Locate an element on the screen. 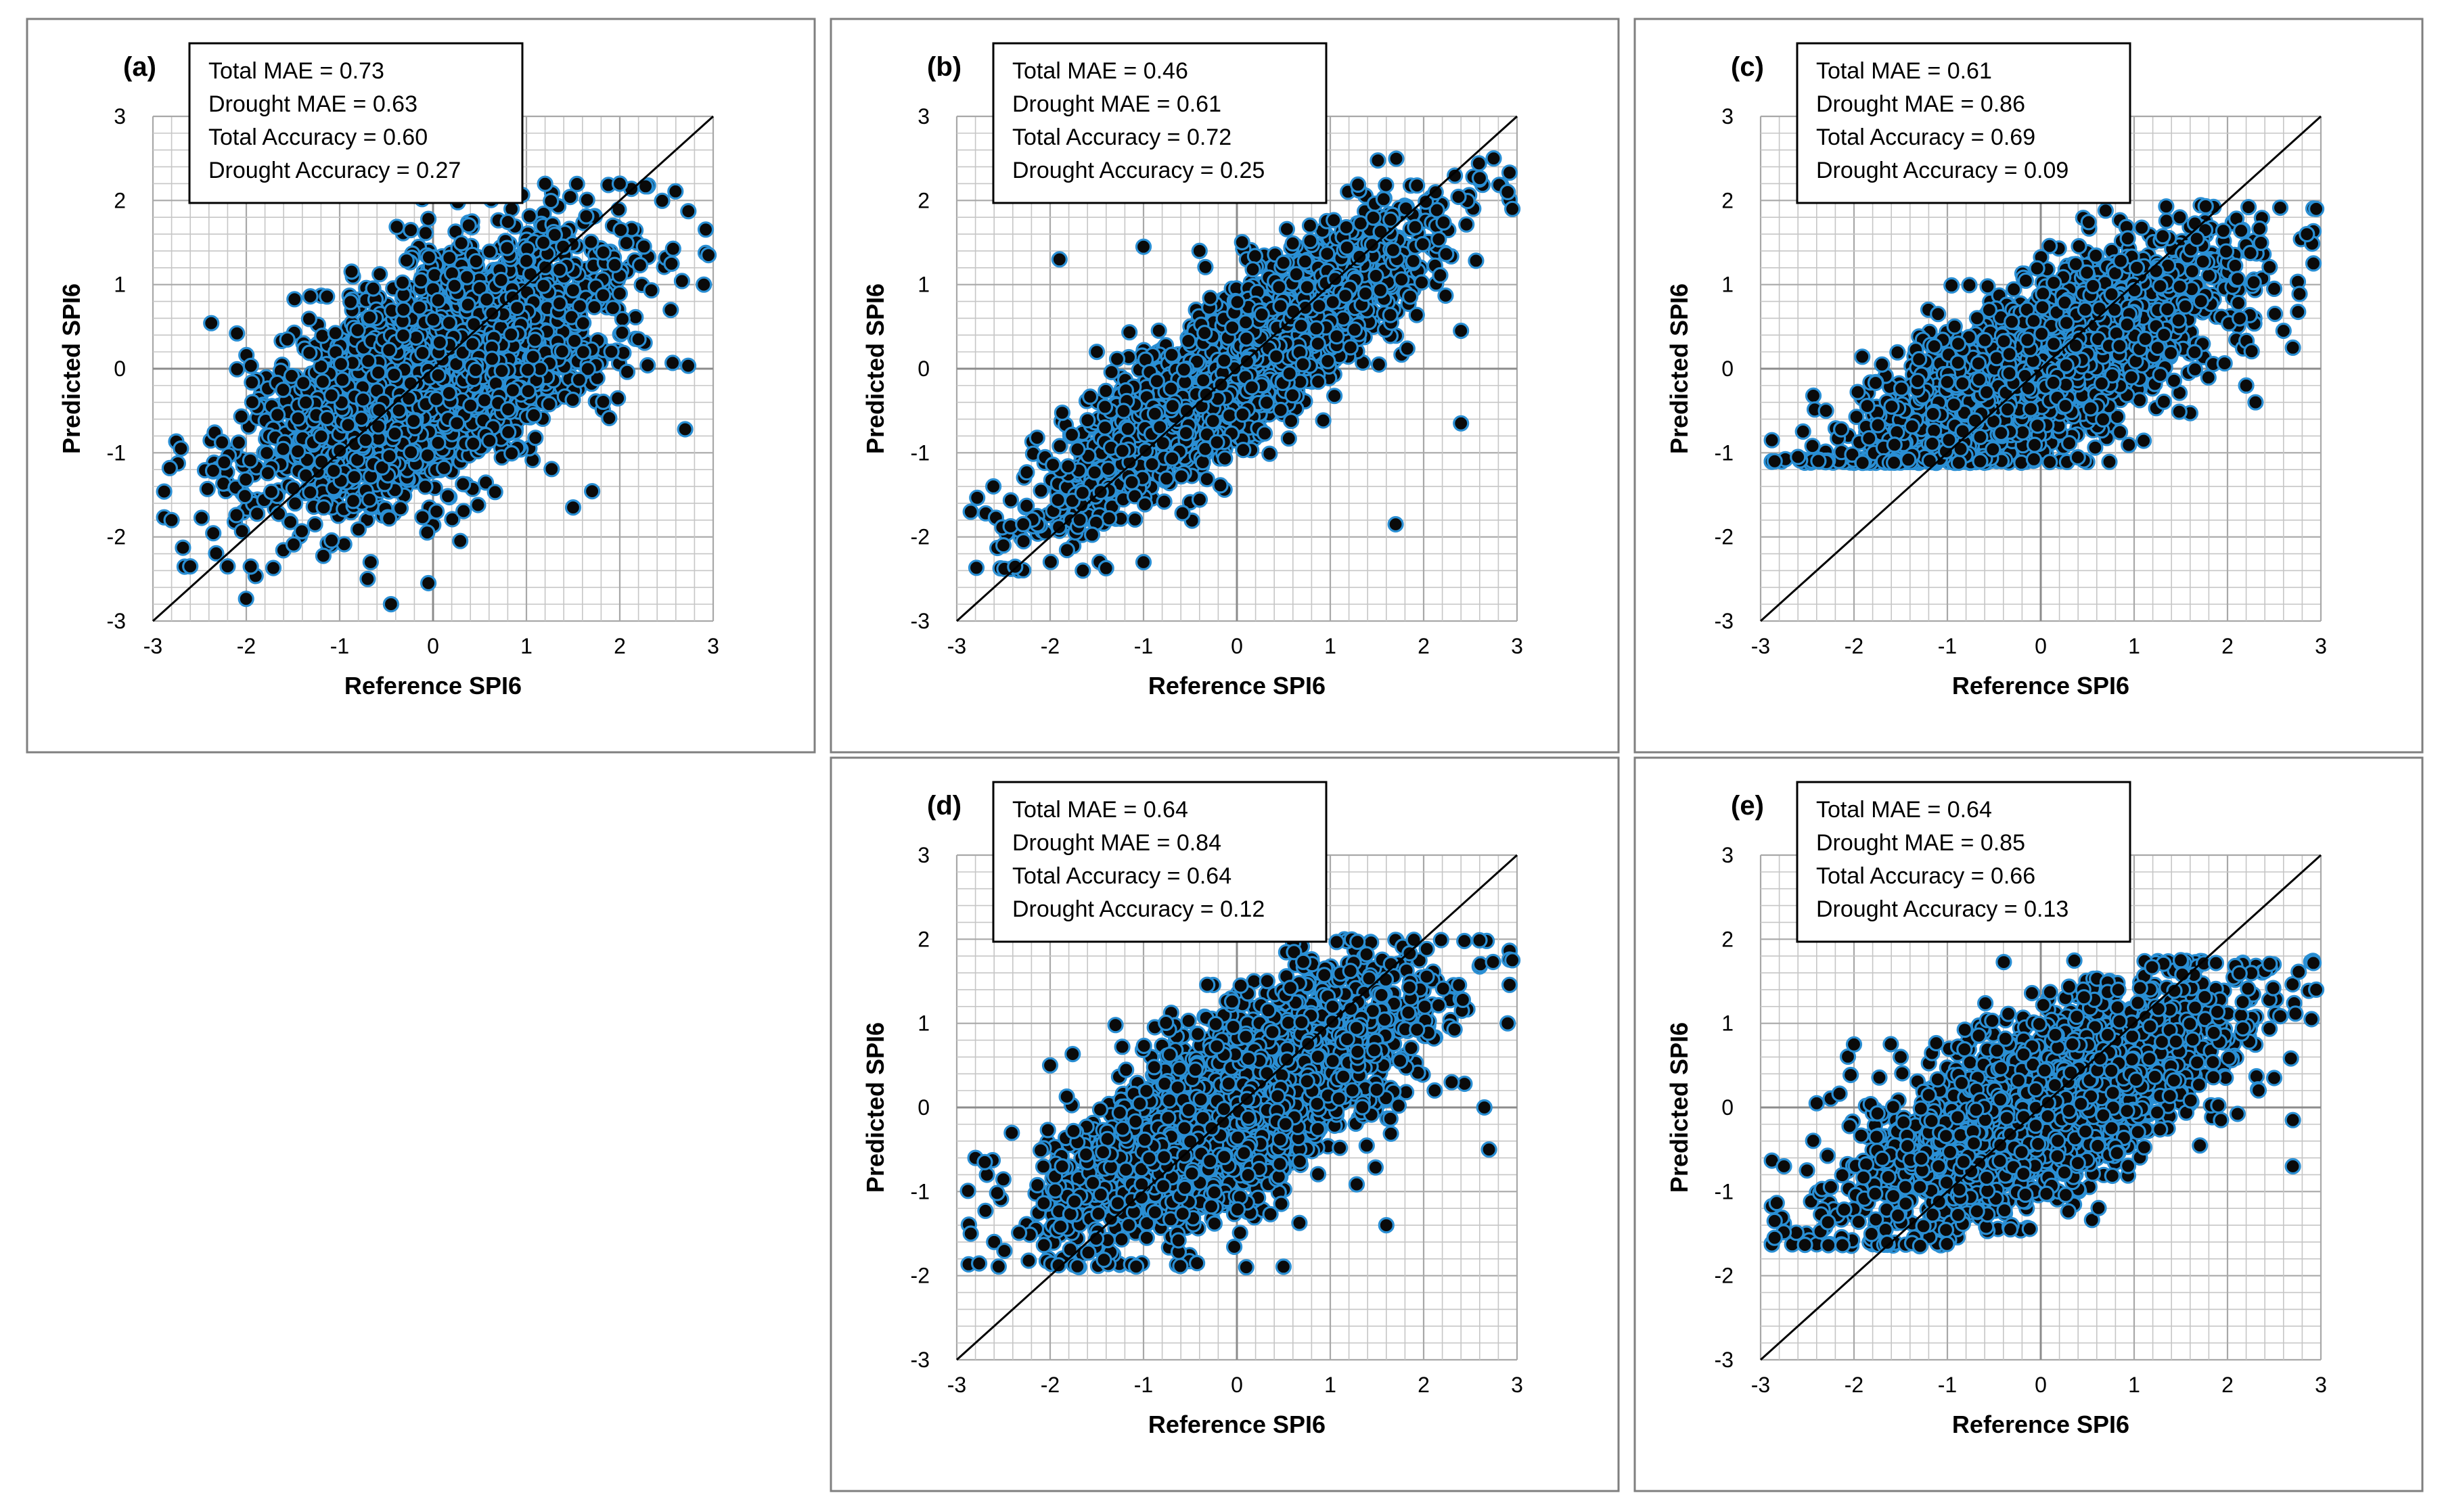 The width and height of the screenshot is (2442, 1512). stats-line: Drought MAE = 0.63 is located at coordinates (312, 104).